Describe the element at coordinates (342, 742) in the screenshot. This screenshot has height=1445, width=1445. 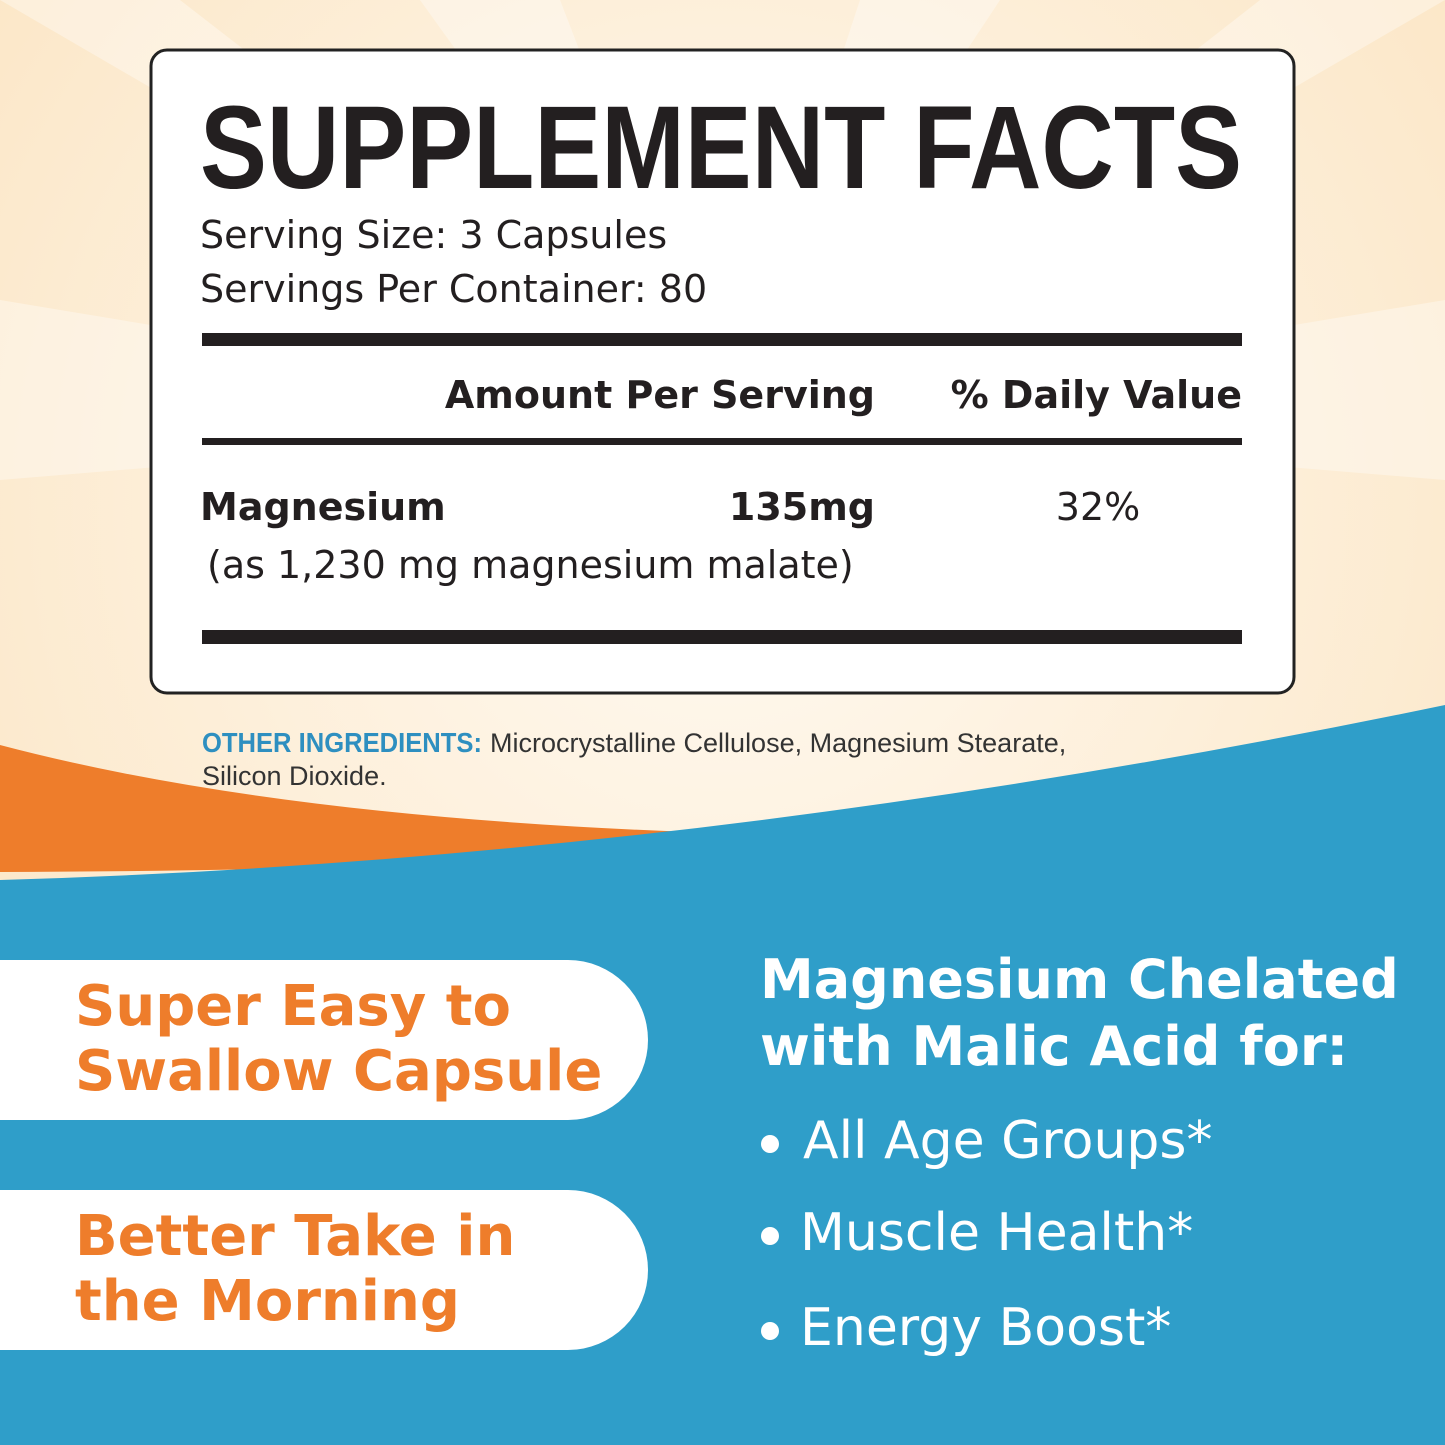
I see `other-ingredients-label: OTHER INGREDIENTS:` at that location.